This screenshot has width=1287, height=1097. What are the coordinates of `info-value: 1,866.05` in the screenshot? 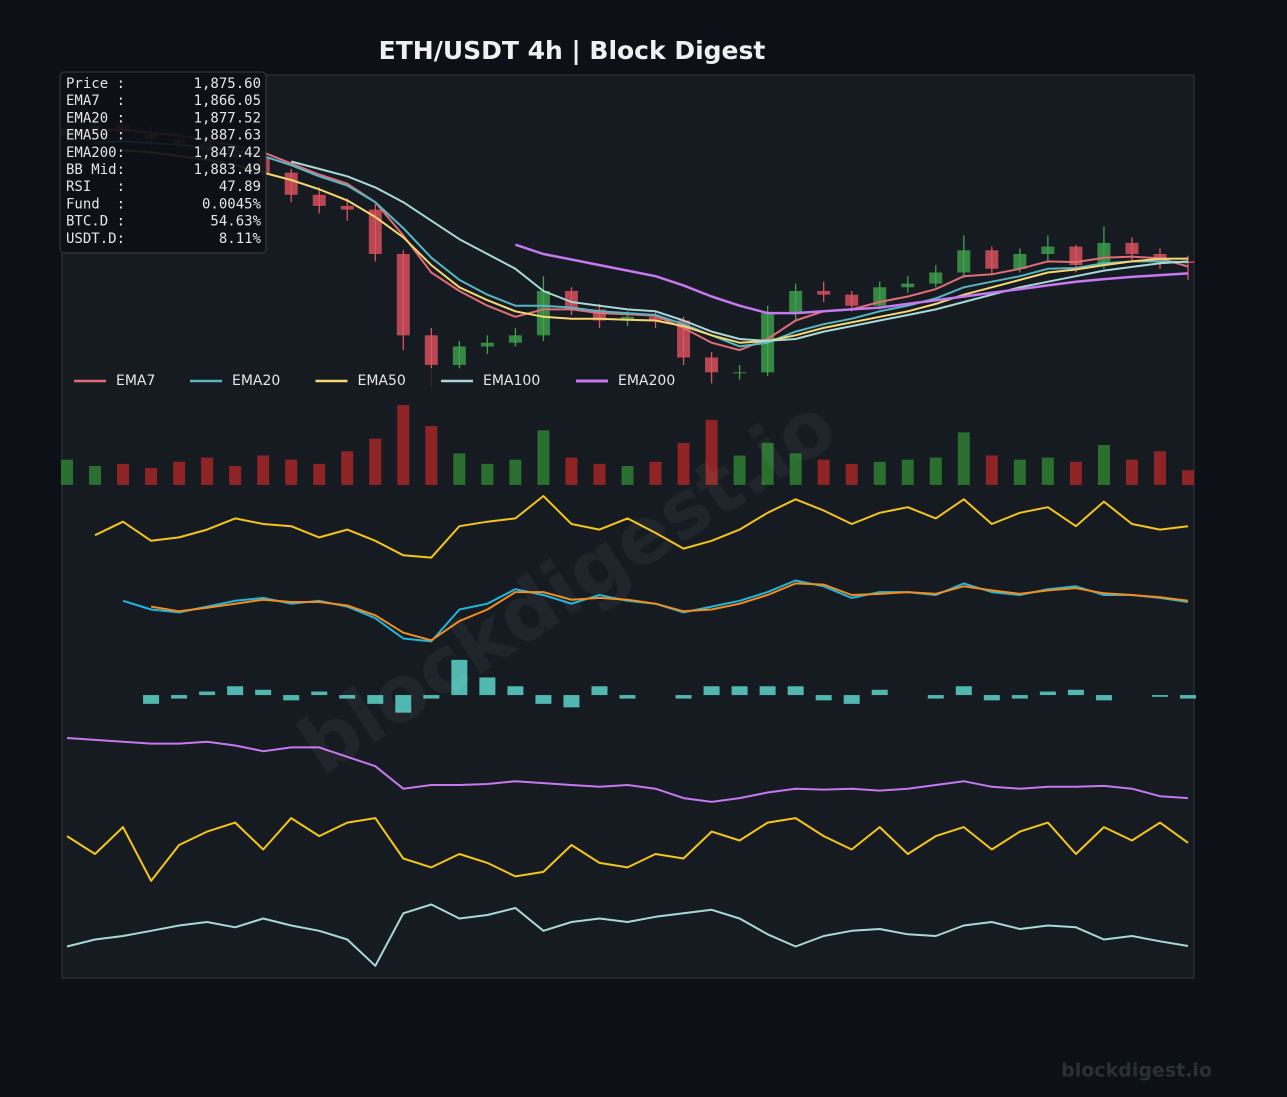 It's located at (227, 101).